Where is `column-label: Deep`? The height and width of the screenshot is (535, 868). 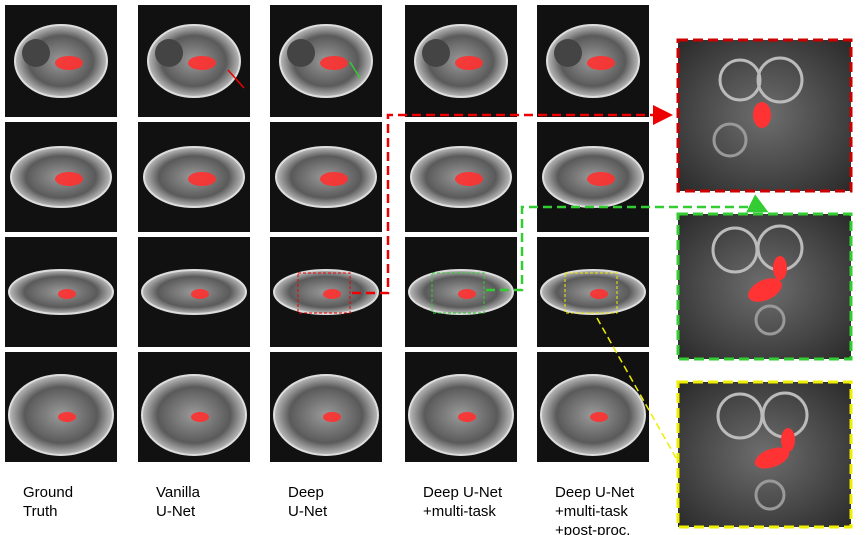 column-label: Deep is located at coordinates (306, 492).